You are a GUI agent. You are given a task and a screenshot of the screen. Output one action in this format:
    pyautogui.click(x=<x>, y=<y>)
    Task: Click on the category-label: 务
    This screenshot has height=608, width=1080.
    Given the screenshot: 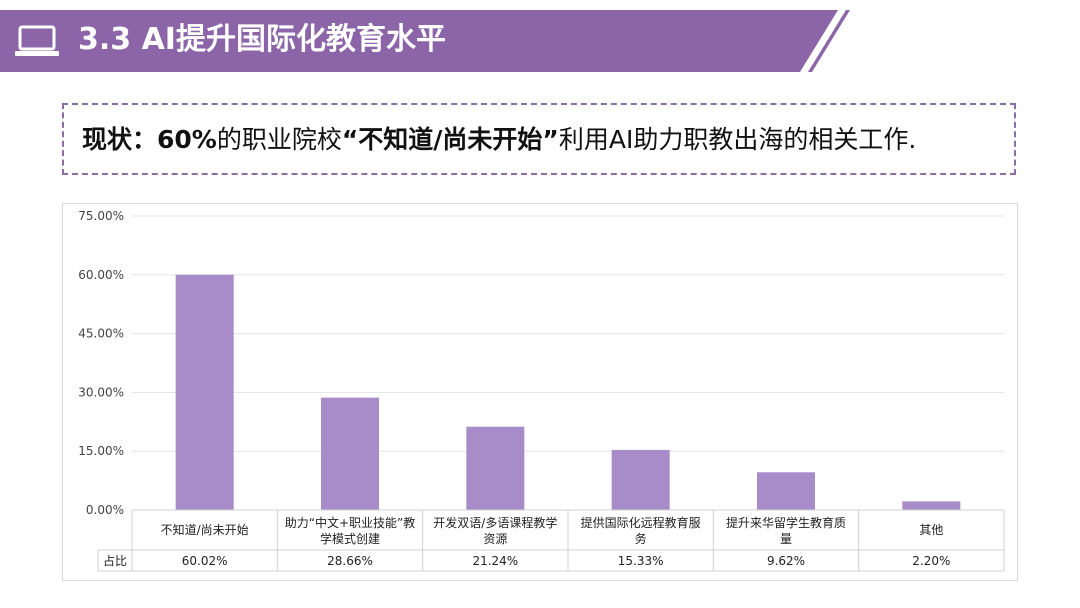 What is the action you would take?
    pyautogui.click(x=641, y=538)
    